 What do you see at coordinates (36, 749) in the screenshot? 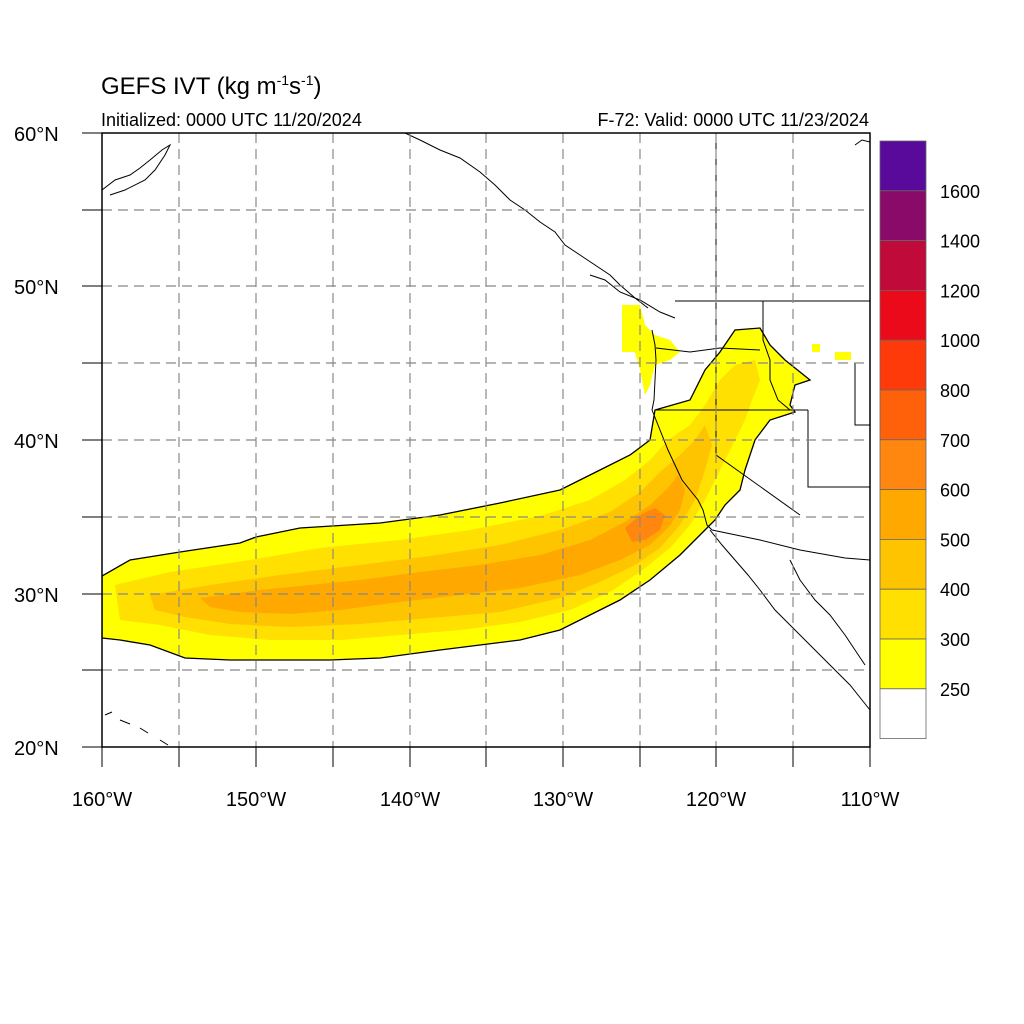
I see `lat-label: 20°N` at bounding box center [36, 749].